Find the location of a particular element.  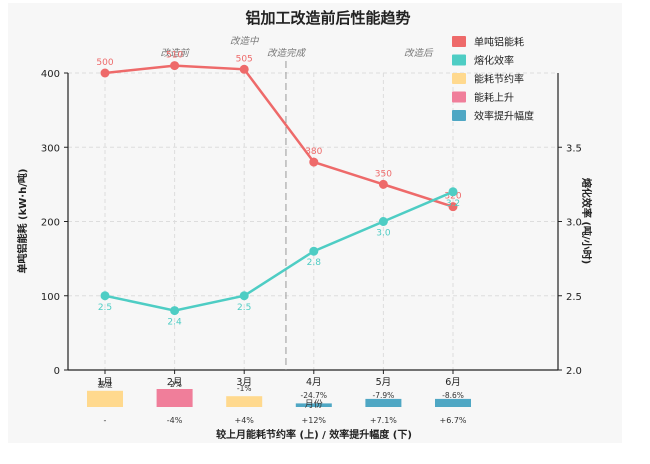

y-right-tick-label: 2.0 is located at coordinates (574, 371).